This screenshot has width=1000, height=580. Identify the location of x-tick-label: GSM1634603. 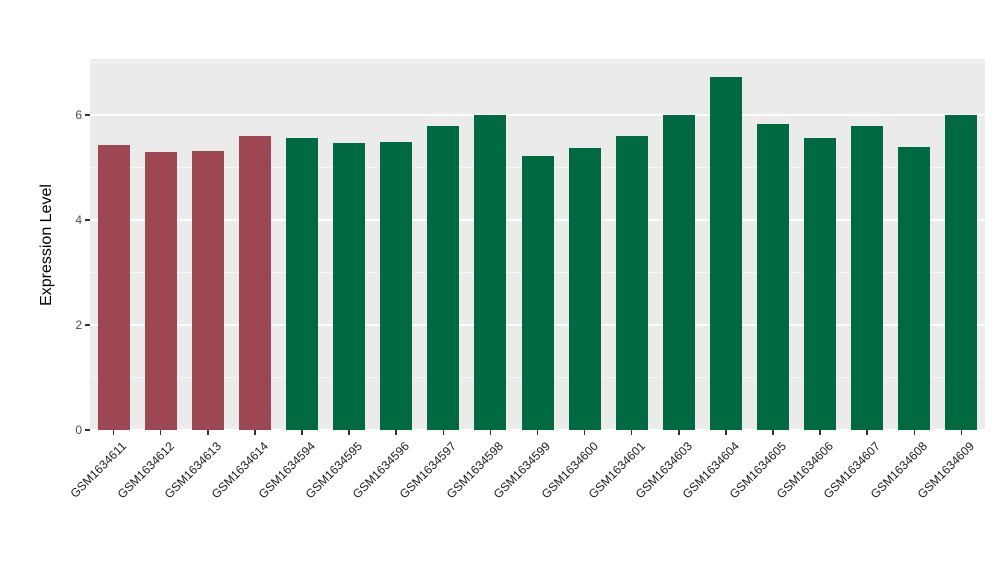
(663, 470).